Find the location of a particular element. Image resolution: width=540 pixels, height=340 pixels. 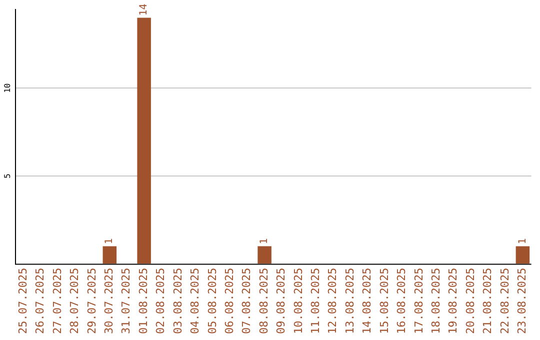

x-tick-label: 10.08.2025 is located at coordinates (298, 301).